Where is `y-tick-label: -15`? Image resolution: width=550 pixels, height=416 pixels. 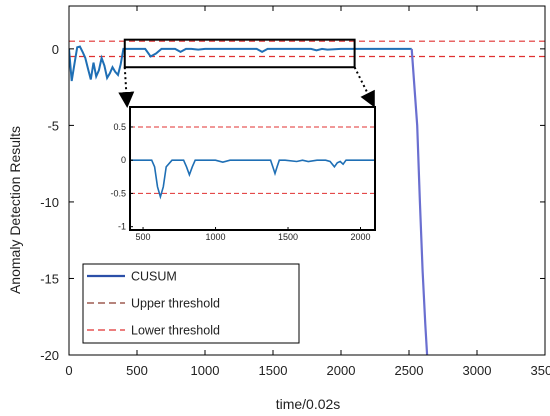
y-tick-label: -15 is located at coordinates (49, 278).